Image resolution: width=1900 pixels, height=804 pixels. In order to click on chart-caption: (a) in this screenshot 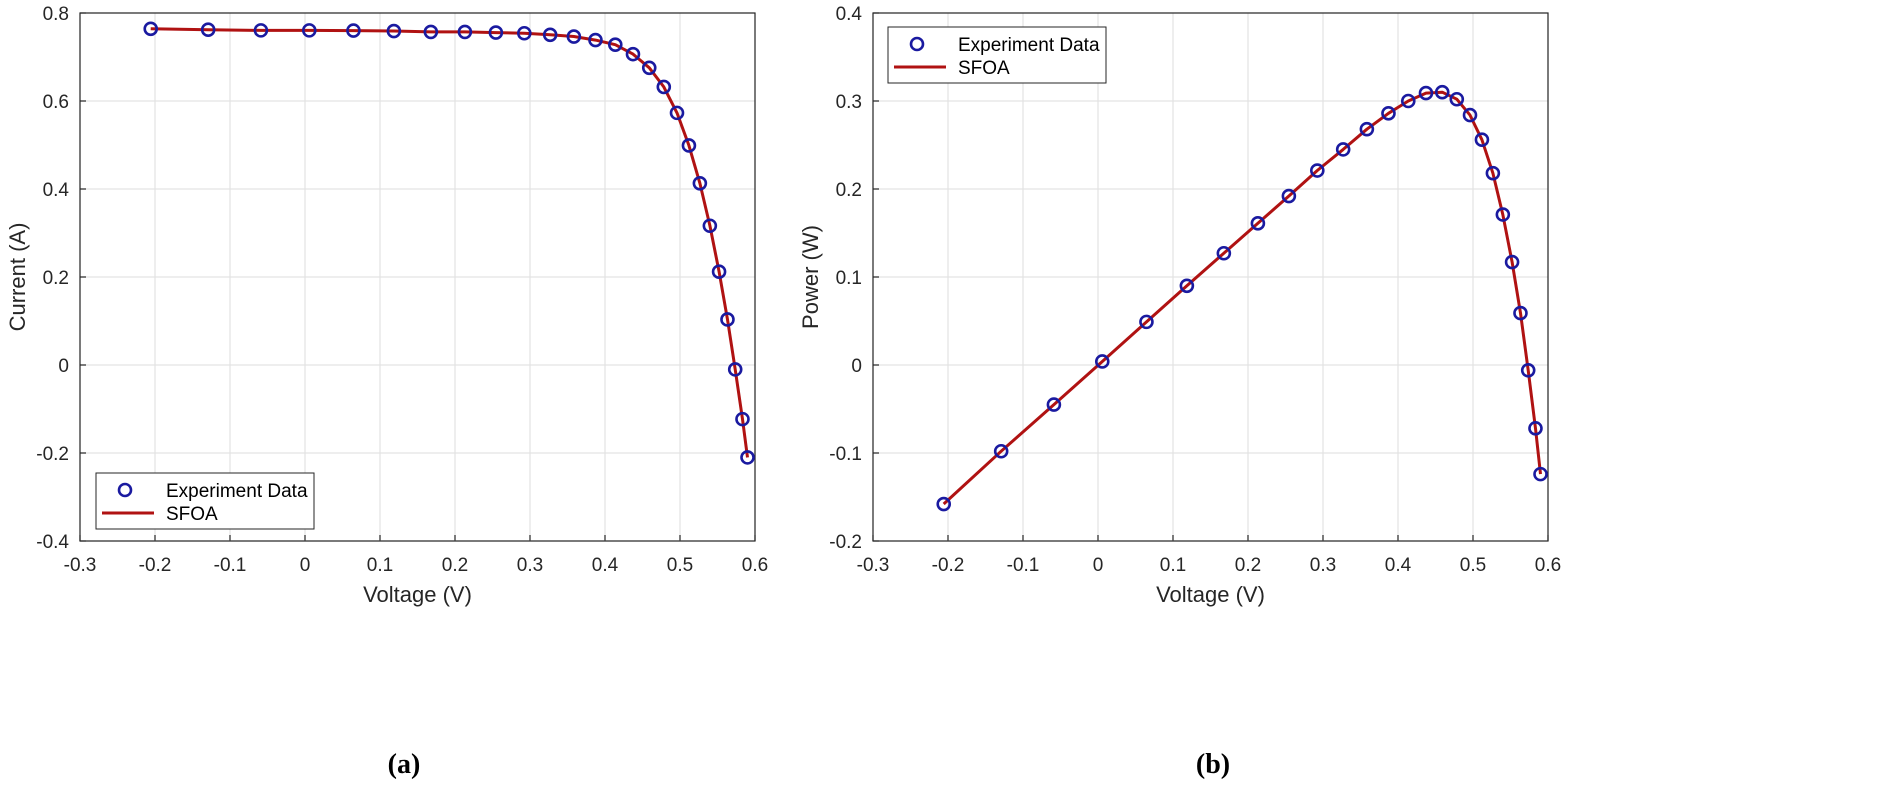, I will do `click(404, 764)`.